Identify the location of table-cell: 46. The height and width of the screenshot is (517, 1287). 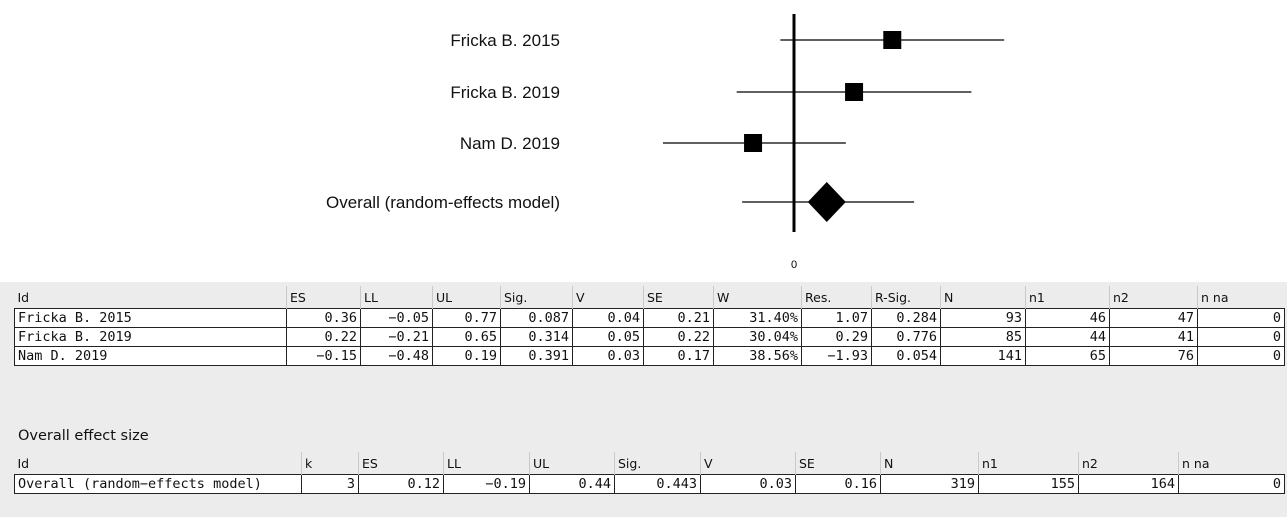
(1067, 318).